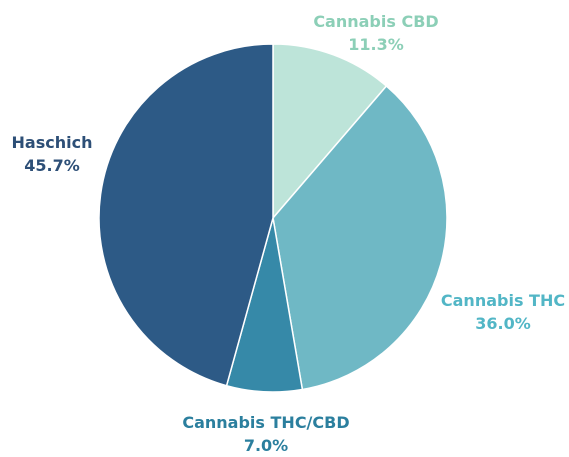  I want to click on slice-value-label: 7.0%, so click(266, 445).